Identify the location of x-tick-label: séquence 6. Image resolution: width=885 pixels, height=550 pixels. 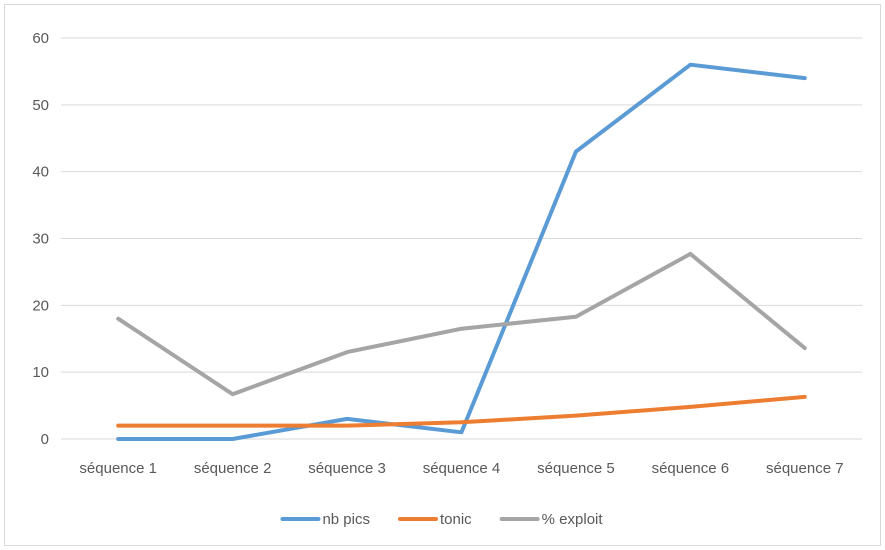
(691, 468).